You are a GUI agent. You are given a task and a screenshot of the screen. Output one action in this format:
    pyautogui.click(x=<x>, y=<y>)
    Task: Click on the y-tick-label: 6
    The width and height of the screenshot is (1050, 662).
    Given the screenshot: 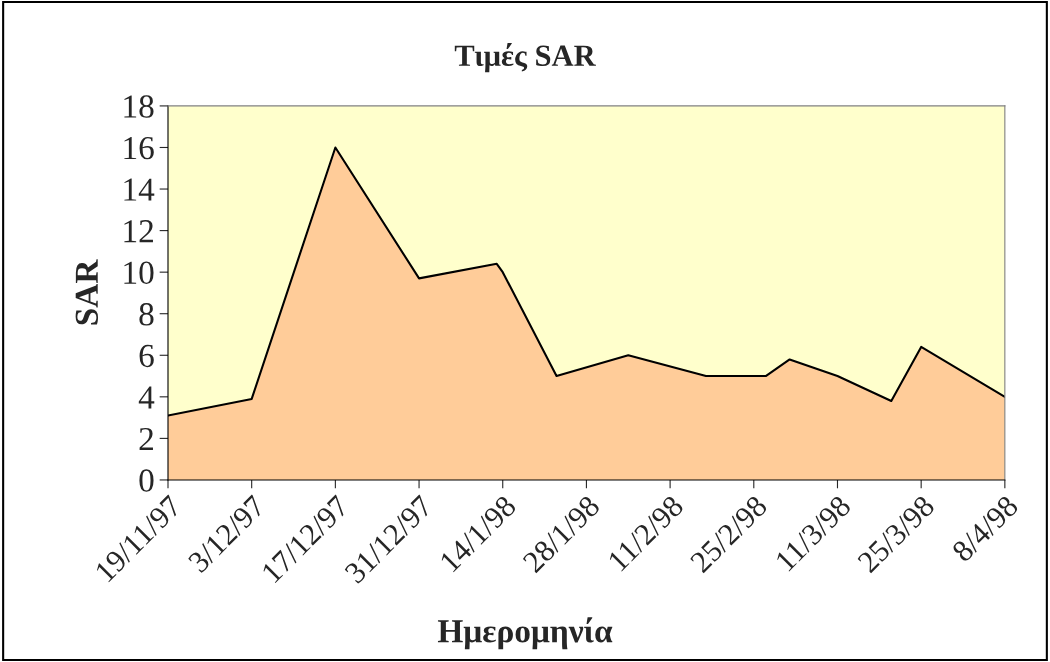 What is the action you would take?
    pyautogui.click(x=146, y=356)
    